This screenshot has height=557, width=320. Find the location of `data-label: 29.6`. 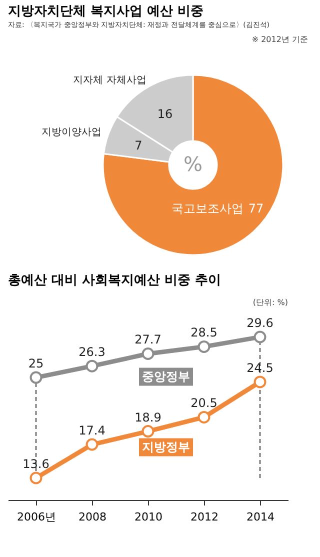

data-label: 29.6 is located at coordinates (260, 323).